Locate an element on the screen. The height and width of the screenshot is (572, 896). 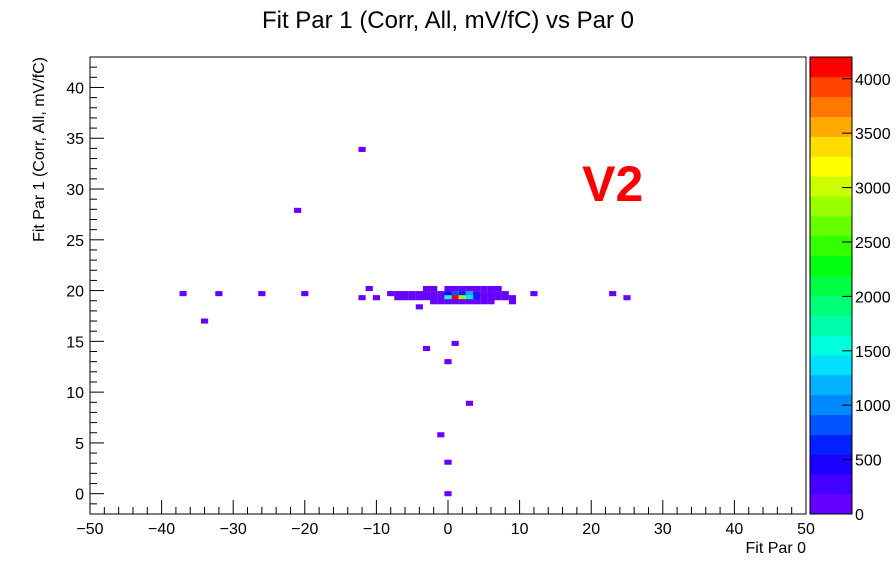
colorbar-frame is located at coordinates (831, 285).